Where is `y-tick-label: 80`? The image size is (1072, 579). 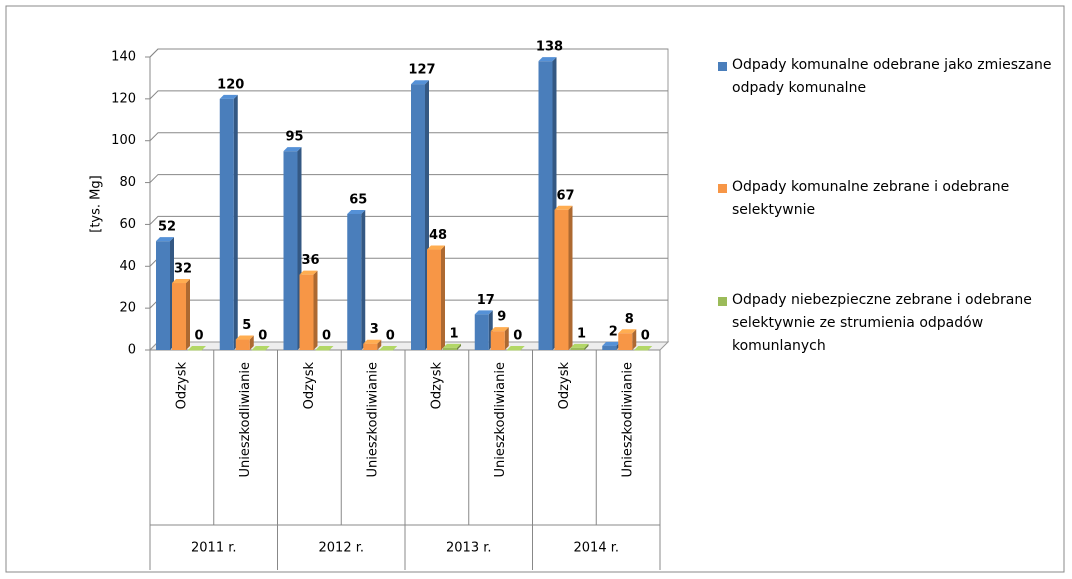
y-tick-label: 80 is located at coordinates (127, 182).